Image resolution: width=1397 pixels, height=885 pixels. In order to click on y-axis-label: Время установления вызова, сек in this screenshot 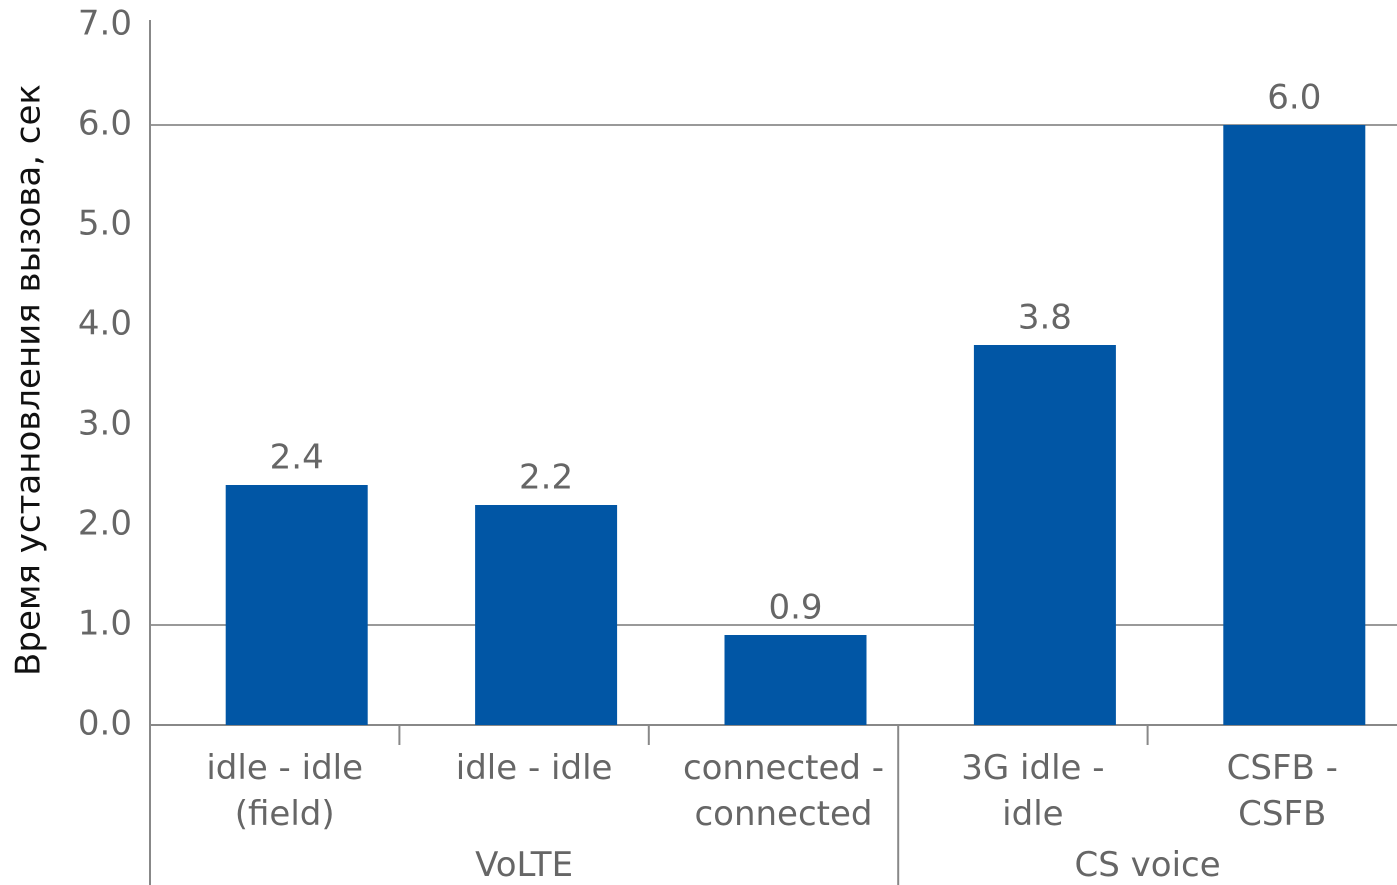, I will do `click(29, 380)`.